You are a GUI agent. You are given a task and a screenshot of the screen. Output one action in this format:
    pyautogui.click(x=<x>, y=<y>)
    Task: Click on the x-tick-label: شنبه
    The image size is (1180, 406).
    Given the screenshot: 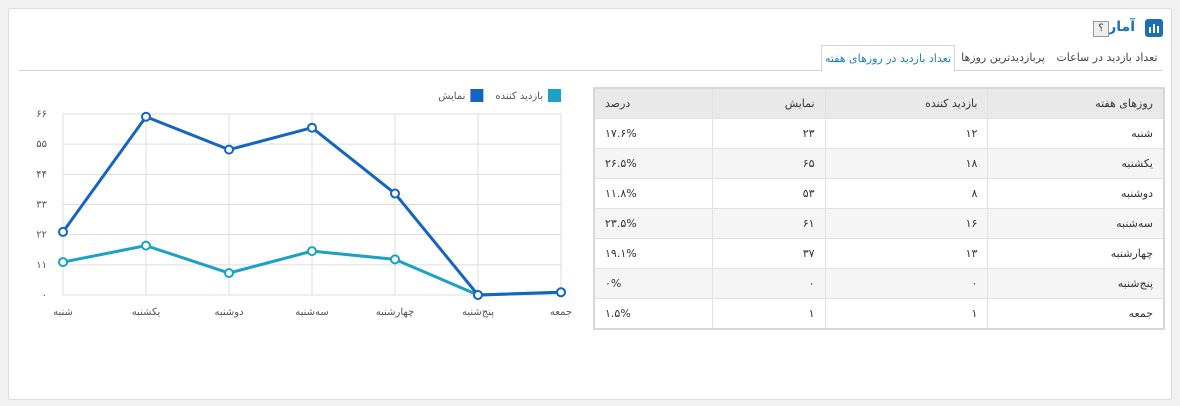 What is the action you would take?
    pyautogui.click(x=63, y=312)
    